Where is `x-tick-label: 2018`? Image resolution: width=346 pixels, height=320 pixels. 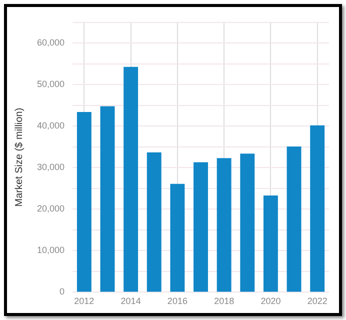 x-tick-label: 2018 is located at coordinates (224, 301).